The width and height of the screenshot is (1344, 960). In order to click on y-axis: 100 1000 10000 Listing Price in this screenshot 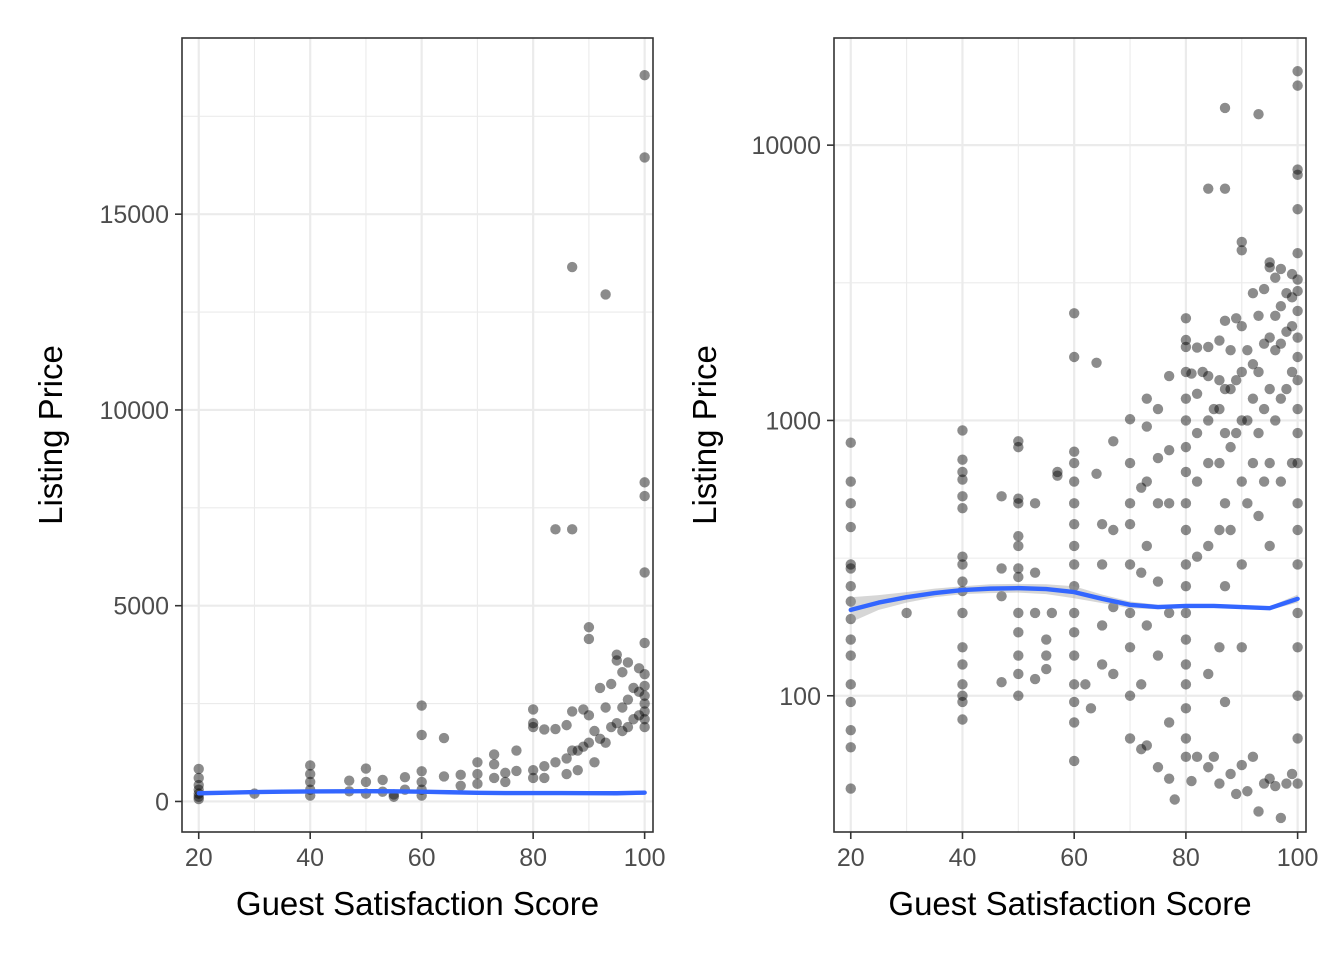, I will do `click(760, 421)`.